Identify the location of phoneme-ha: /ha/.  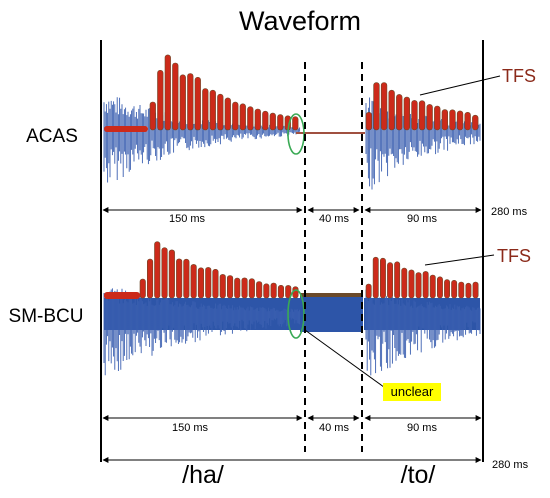
(203, 475).